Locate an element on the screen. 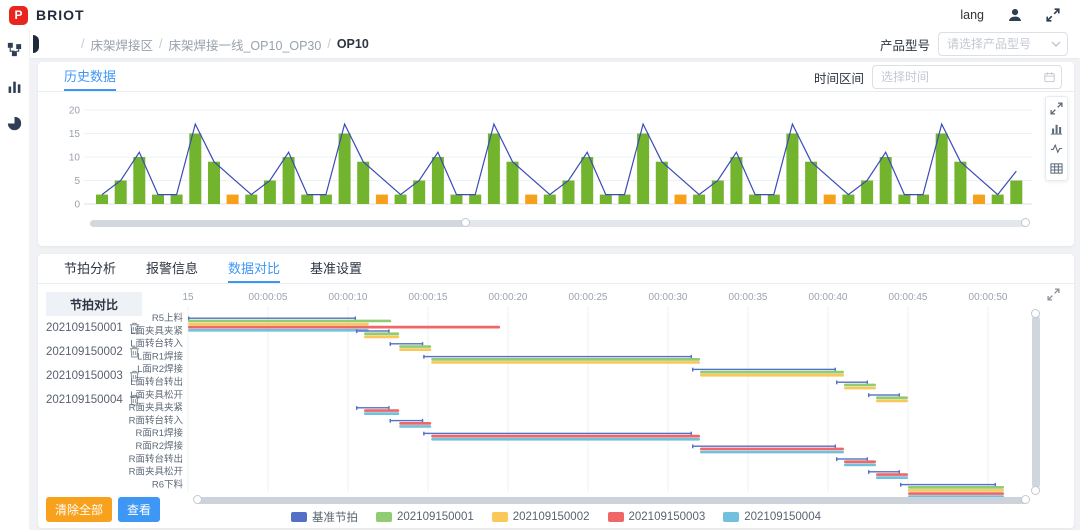 The width and height of the screenshot is (1080, 530). svg-text: R面R2焊接 is located at coordinates (159, 446).